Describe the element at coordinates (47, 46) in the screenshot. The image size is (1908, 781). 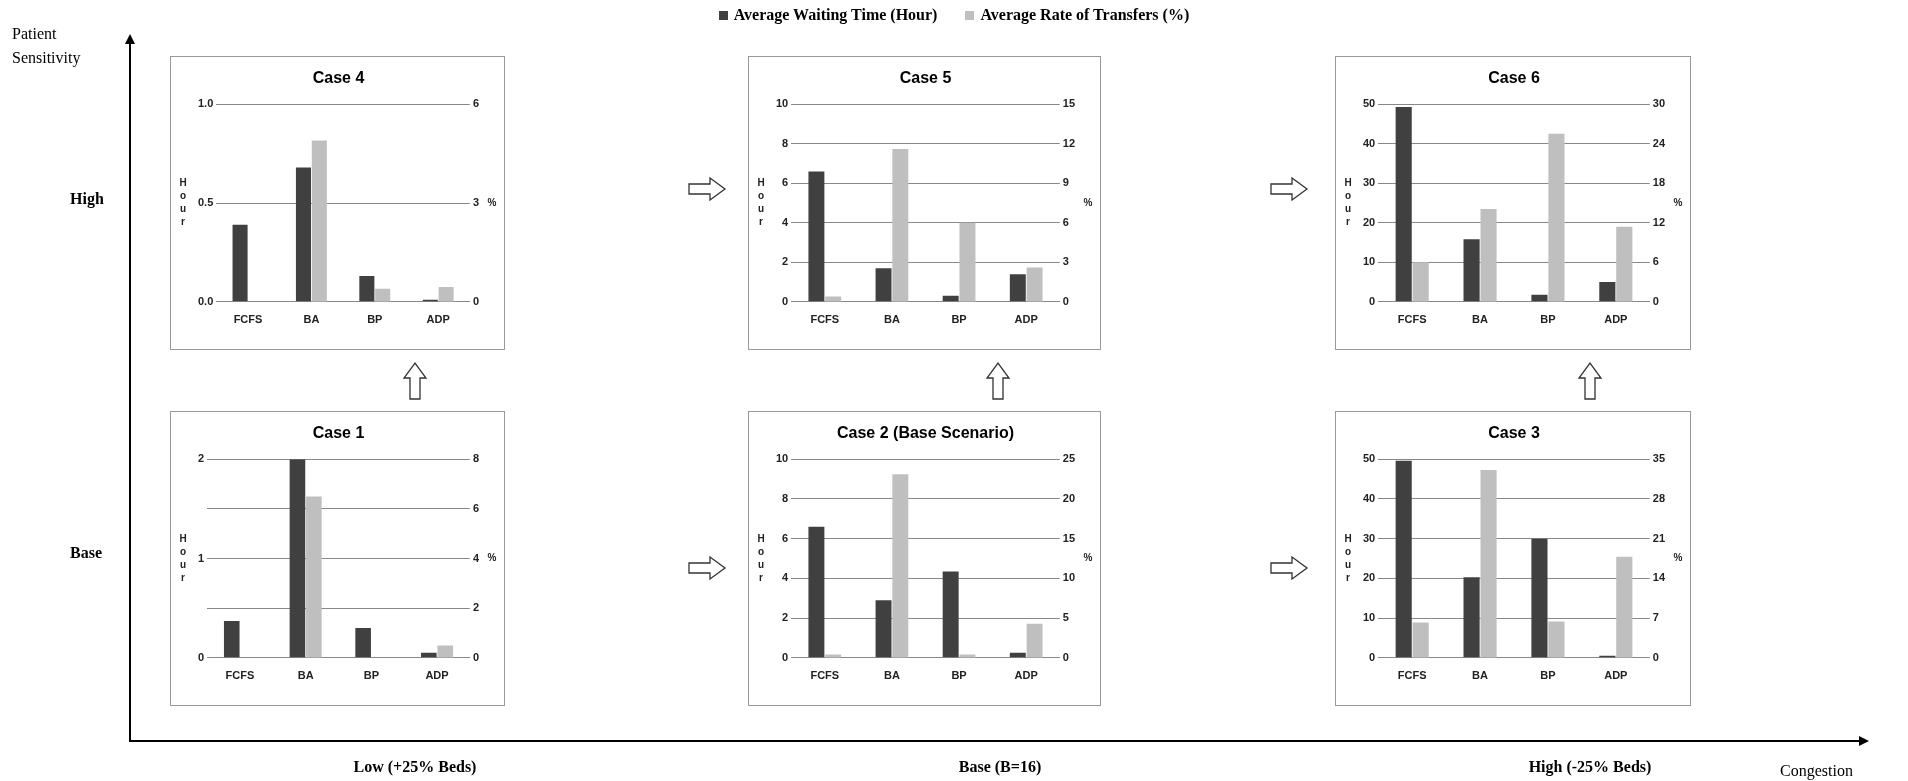
I see `text: Patient Sensitivity` at that location.